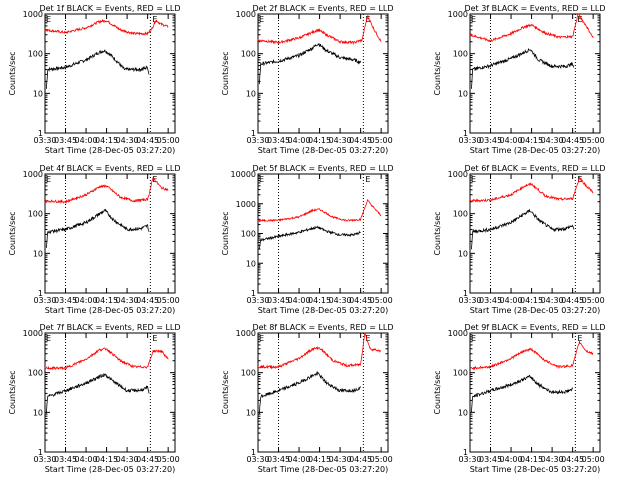 Image resolution: width=640 pixels, height=480 pixels. I want to click on plot-title: Det 6f BLACK = Events, RED = LLD, so click(534, 168).